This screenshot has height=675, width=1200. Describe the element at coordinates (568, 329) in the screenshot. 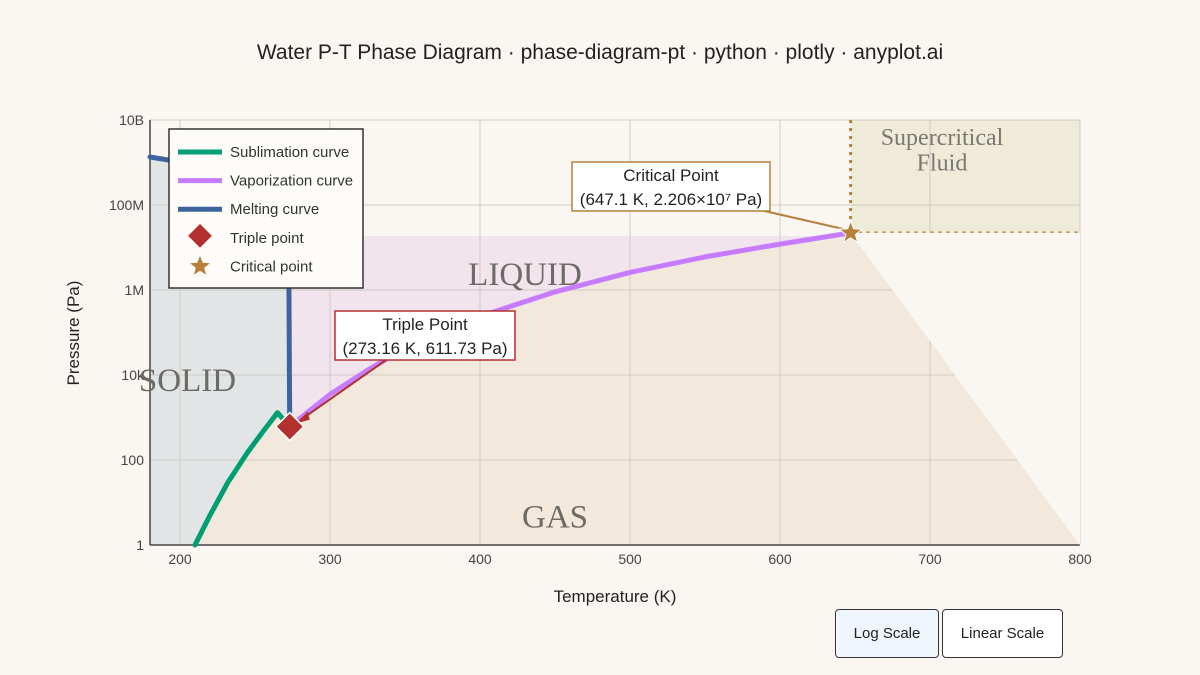

I see `liquid-region` at that location.